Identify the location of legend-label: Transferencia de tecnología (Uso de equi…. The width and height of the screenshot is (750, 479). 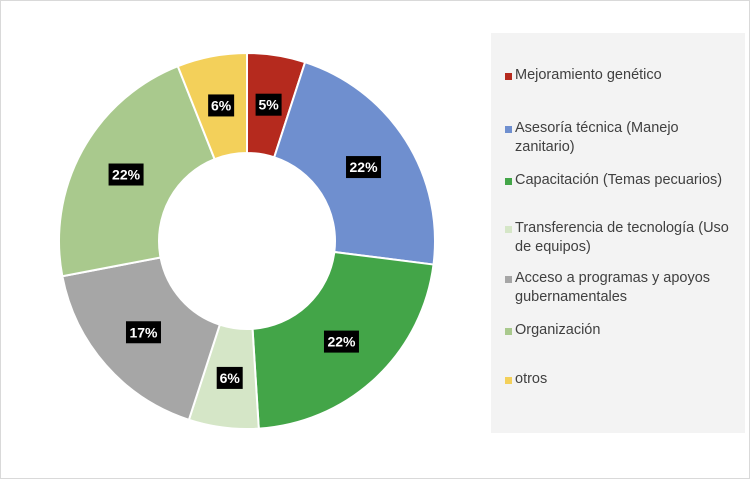
(622, 237).